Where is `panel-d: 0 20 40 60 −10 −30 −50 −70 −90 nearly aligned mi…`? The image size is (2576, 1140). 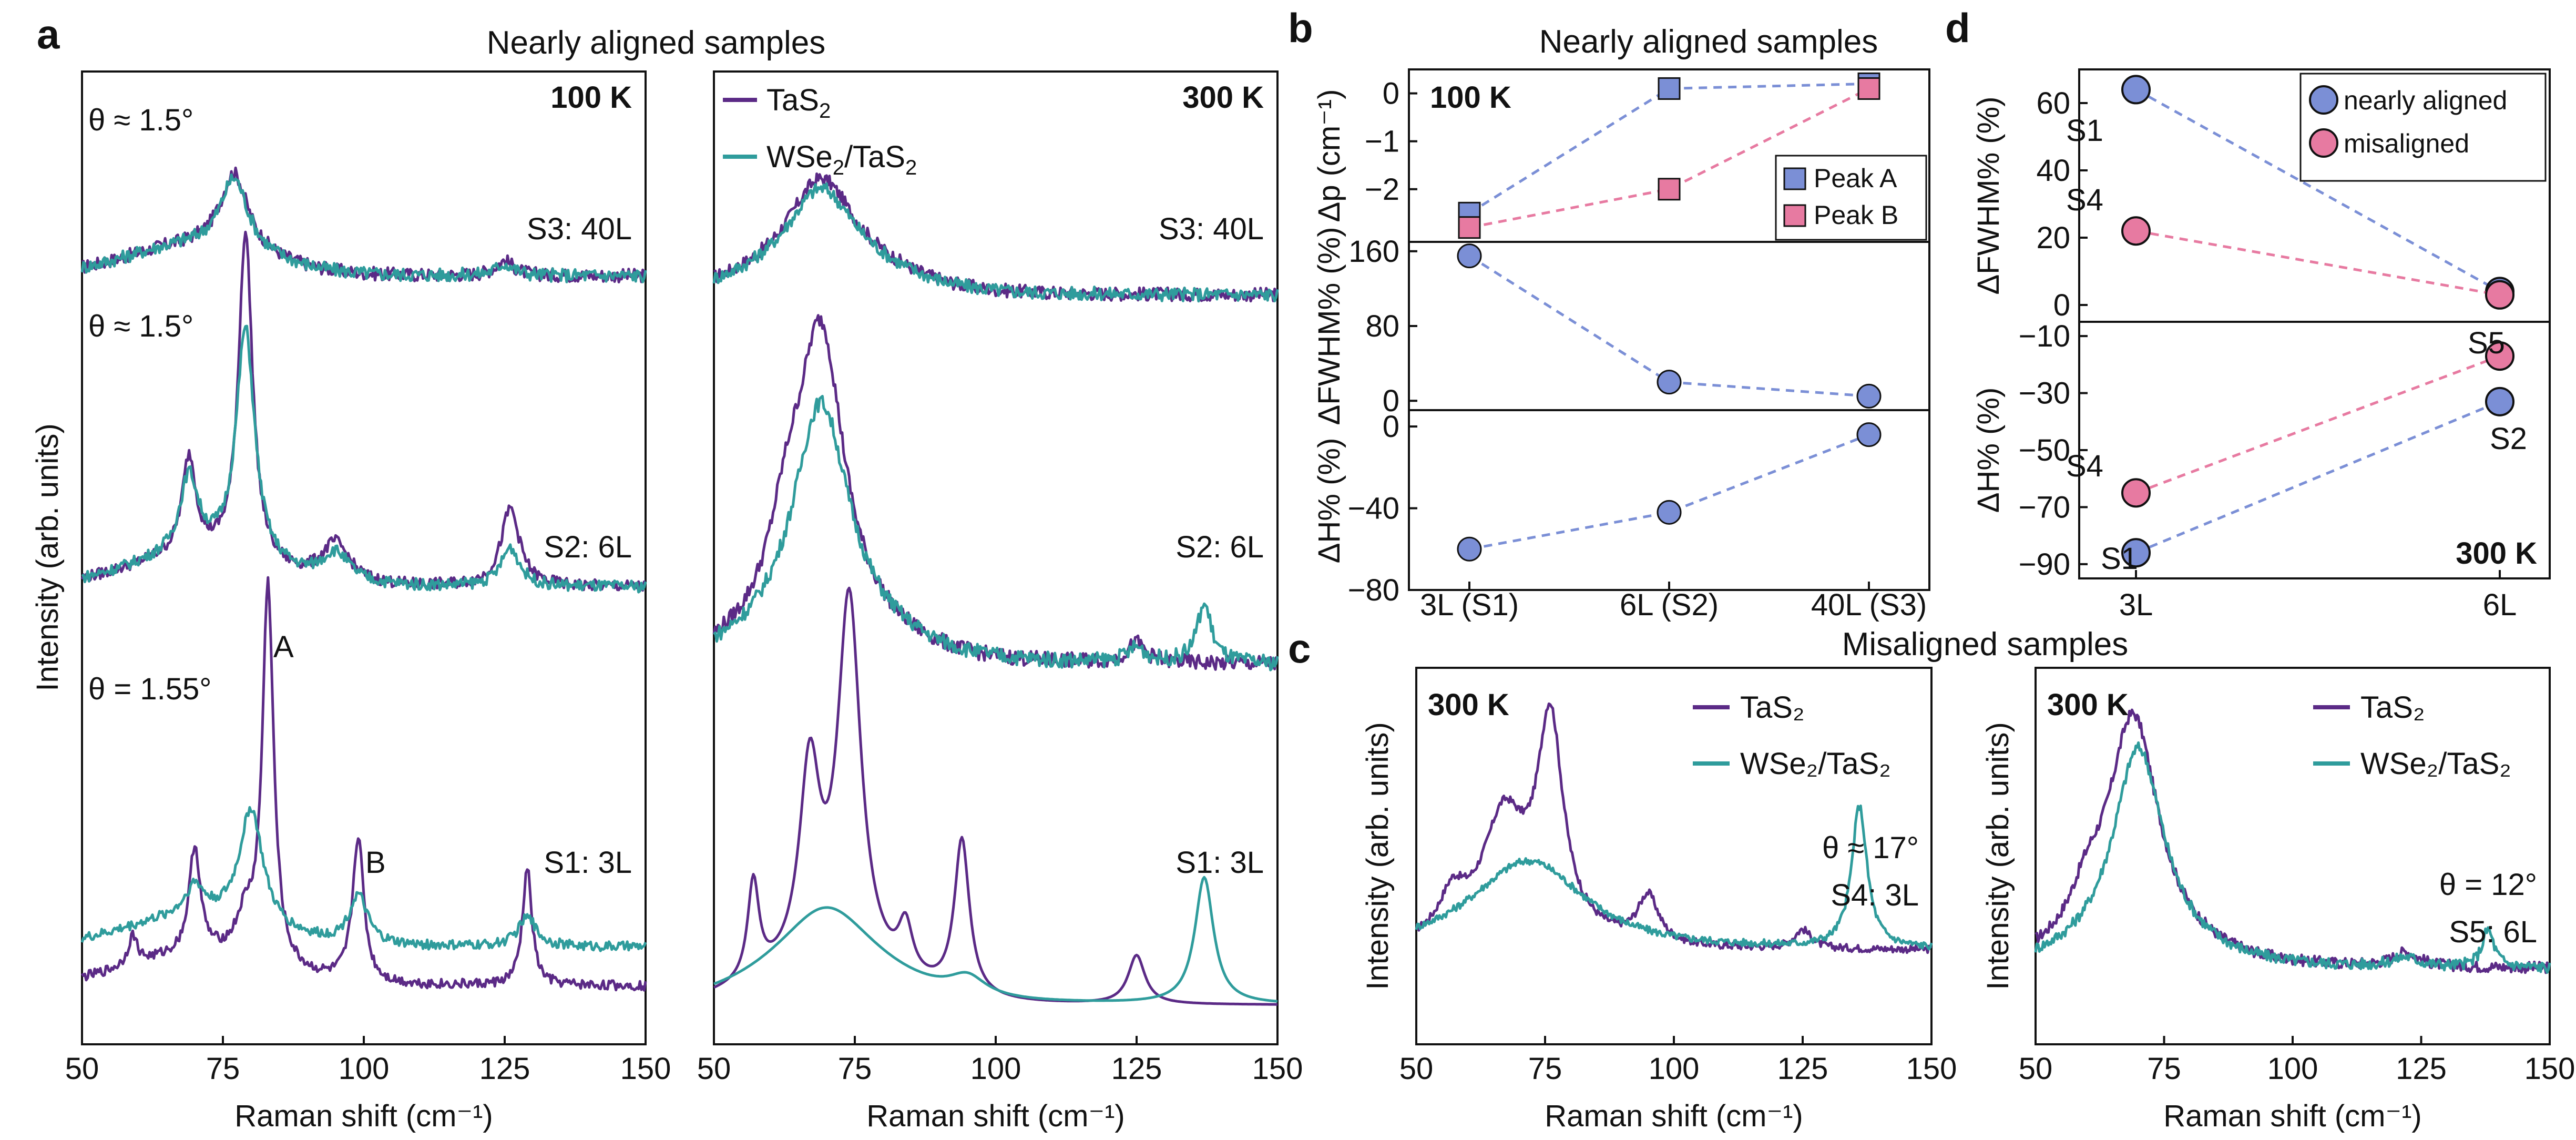 panel-d: 0 20 40 60 −10 −30 −50 −70 −90 nearly aligned mi… is located at coordinates (2261, 345).